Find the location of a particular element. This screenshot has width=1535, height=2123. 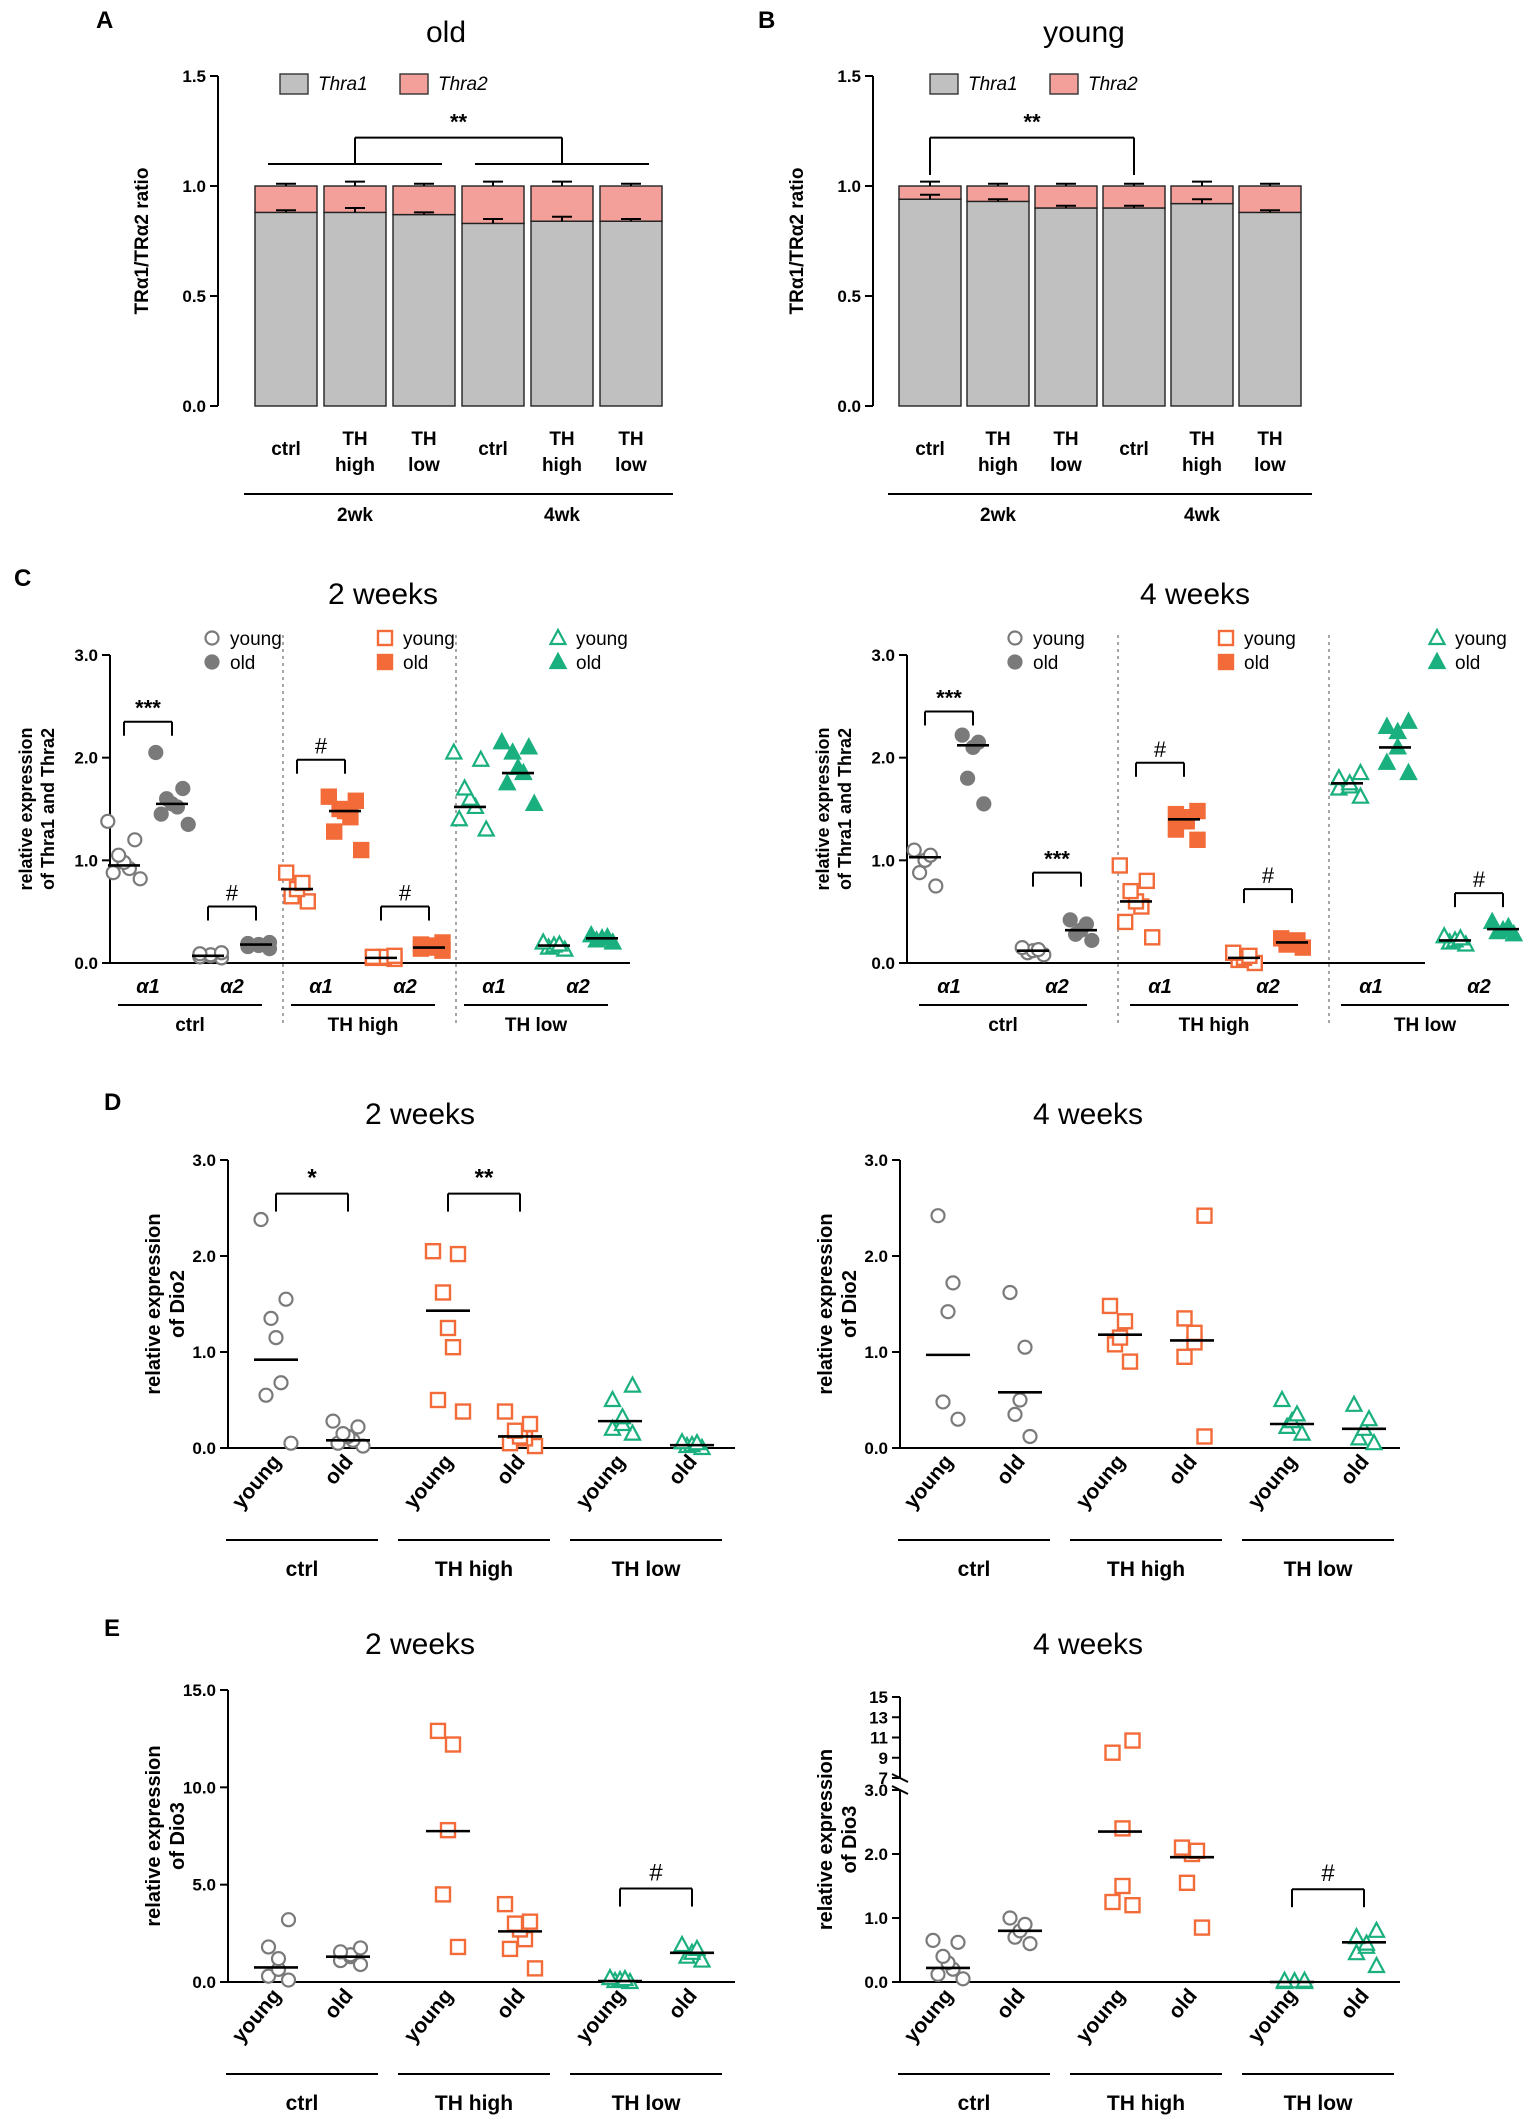

y-tick-label: 0.5 is located at coordinates (849, 296).